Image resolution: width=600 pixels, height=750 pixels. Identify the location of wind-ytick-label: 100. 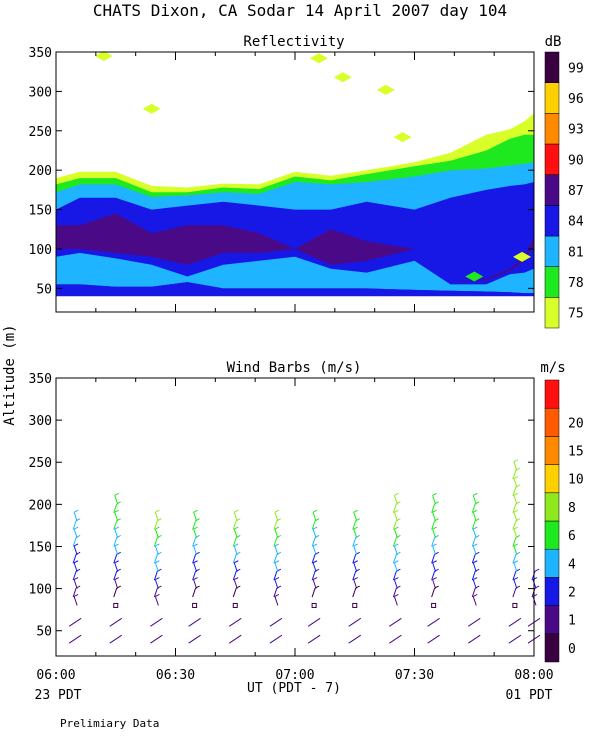
(40, 590).